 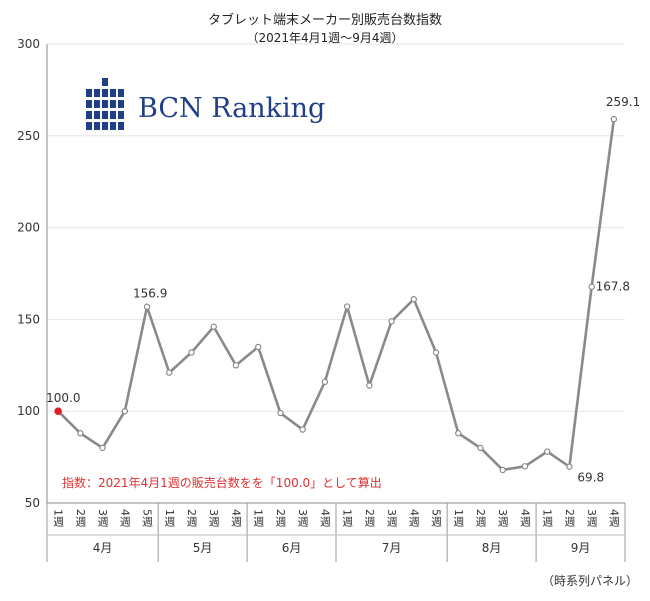 I want to click on month-label: 5月, so click(x=203, y=548).